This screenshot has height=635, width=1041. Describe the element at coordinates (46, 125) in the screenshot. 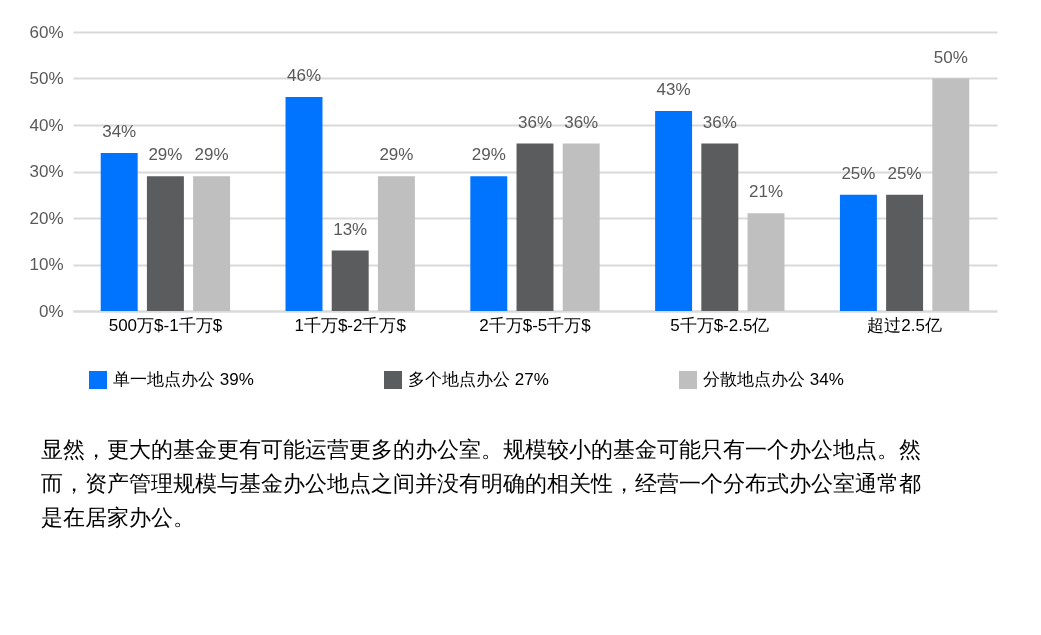

I see `y-tick-label: 40%` at that location.